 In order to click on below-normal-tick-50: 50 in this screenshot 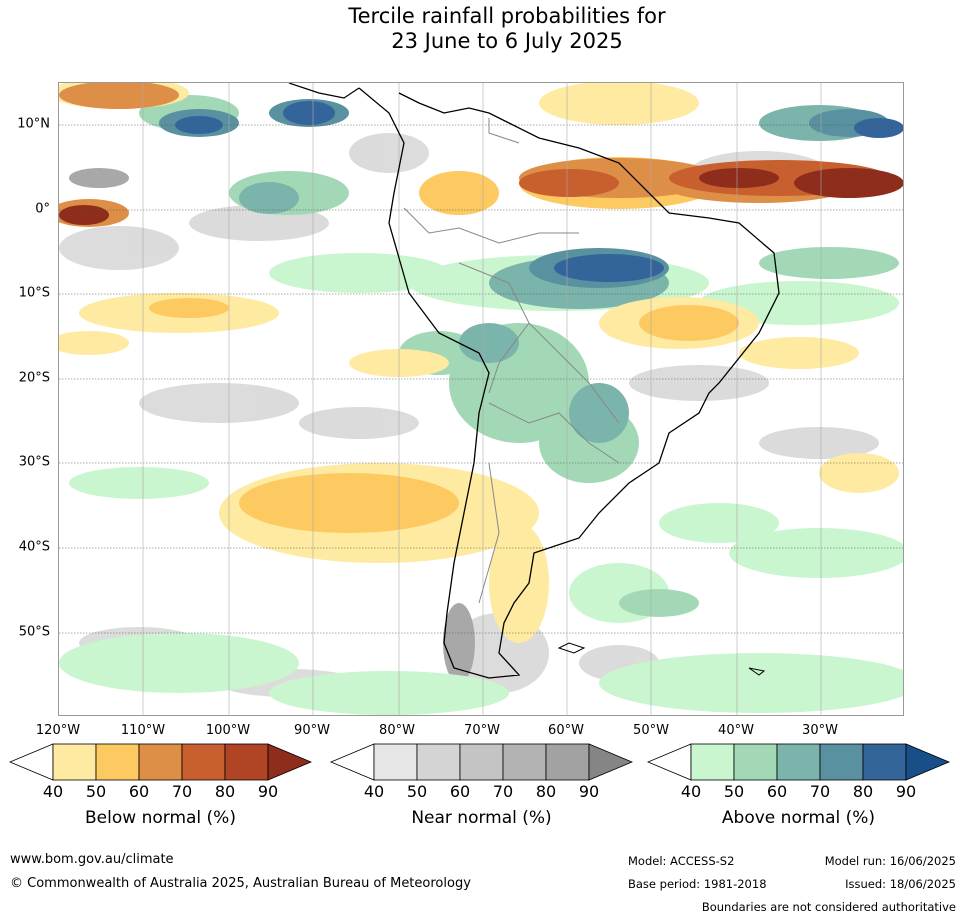, I will do `click(96, 791)`.